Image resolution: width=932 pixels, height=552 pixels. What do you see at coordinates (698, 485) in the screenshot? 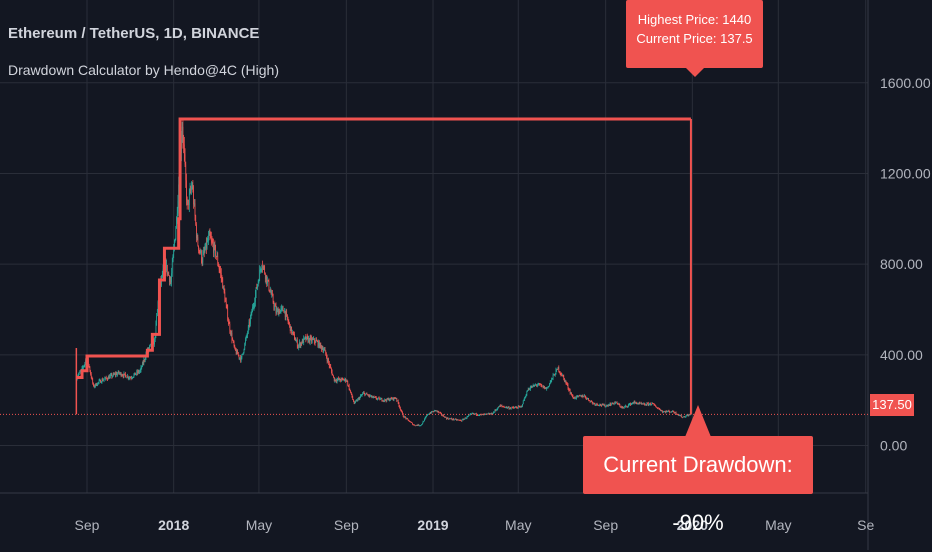
I see `current-drawdown-callout: Current Drawdown: -90%` at bounding box center [698, 485].